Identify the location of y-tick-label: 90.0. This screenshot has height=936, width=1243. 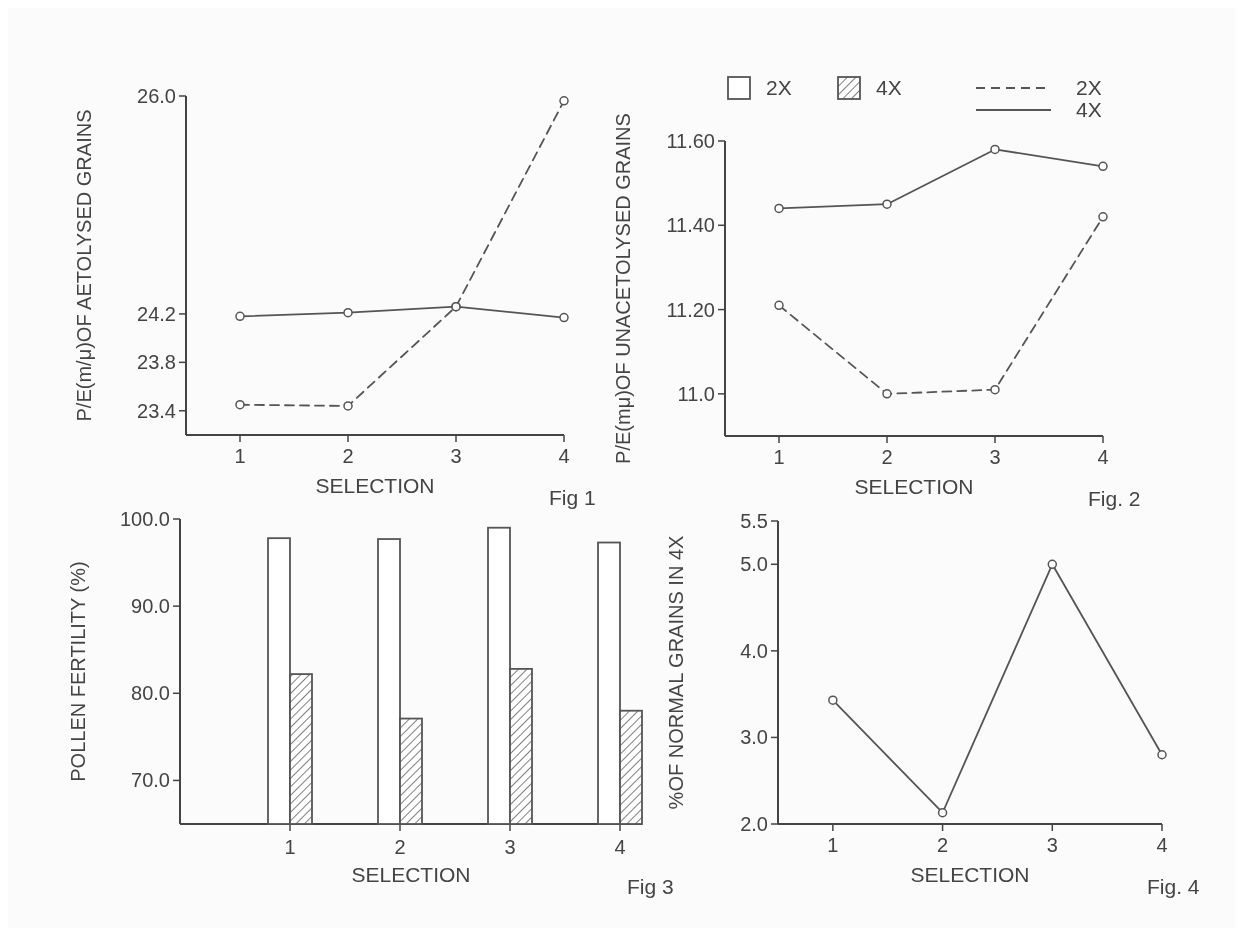
(150, 606).